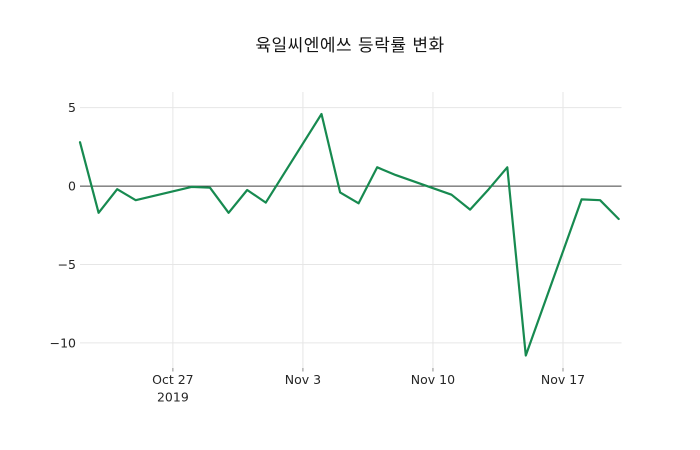 This screenshot has height=450, width=700. I want to click on y-tick-label: −5, so click(67, 264).